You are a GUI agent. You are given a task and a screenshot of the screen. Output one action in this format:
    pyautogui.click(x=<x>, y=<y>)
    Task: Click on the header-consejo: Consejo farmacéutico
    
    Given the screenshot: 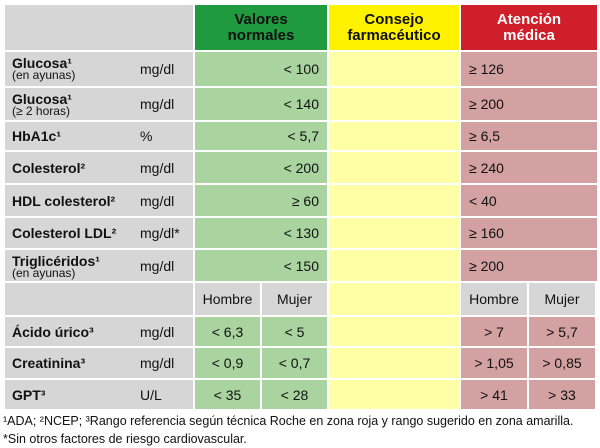 What is the action you would take?
    pyautogui.click(x=394, y=27)
    